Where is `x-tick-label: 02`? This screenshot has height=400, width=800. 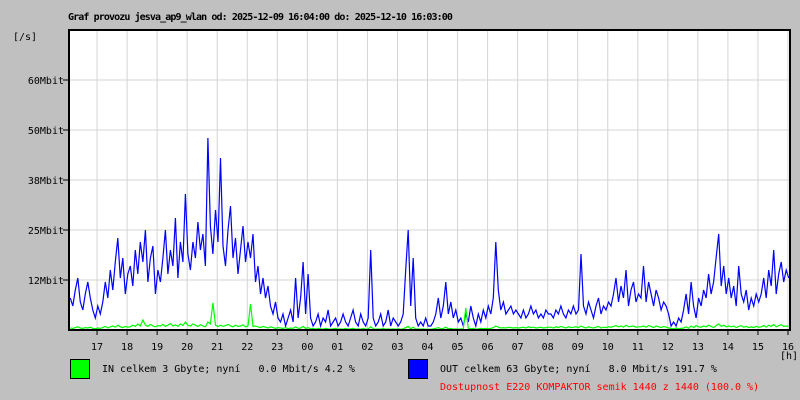
x-tick-label: 02 is located at coordinates (367, 347).